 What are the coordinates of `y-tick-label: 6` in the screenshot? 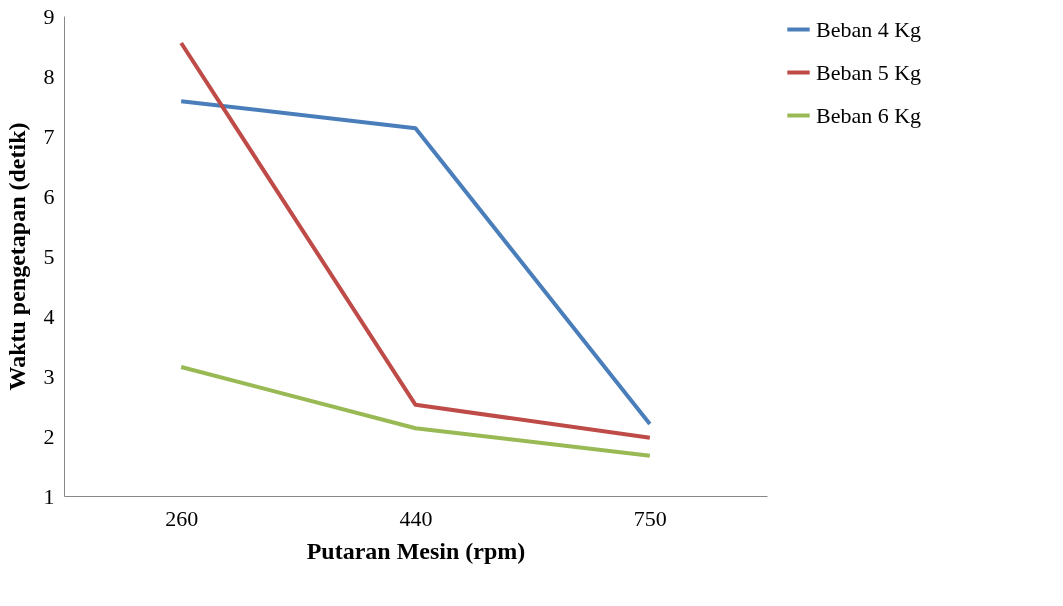 It's located at (49, 196).